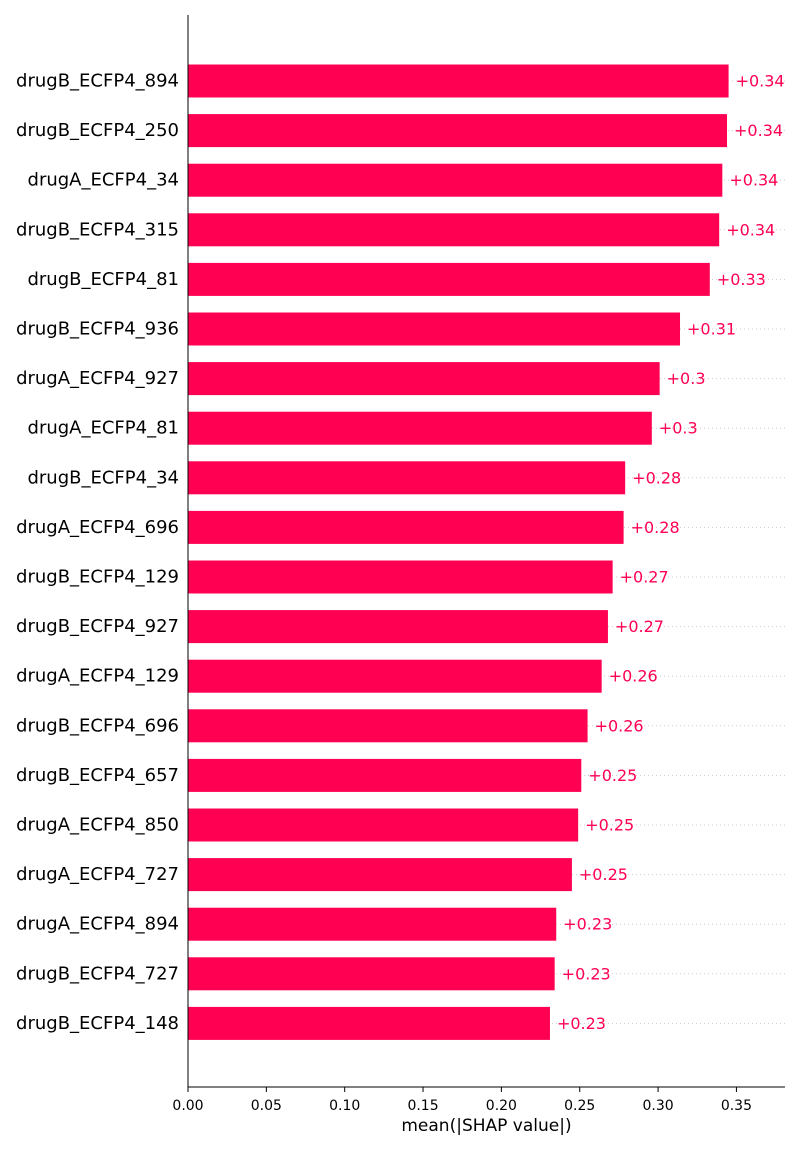 This screenshot has height=1150, width=800. What do you see at coordinates (97, 1023) in the screenshot?
I see `category-label: drugB_ECFP4_148` at bounding box center [97, 1023].